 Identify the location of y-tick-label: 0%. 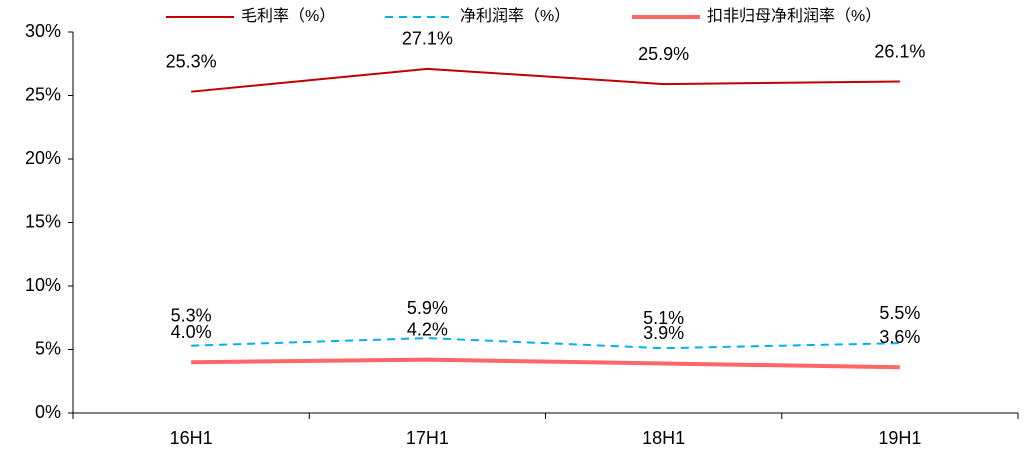
(48, 412).